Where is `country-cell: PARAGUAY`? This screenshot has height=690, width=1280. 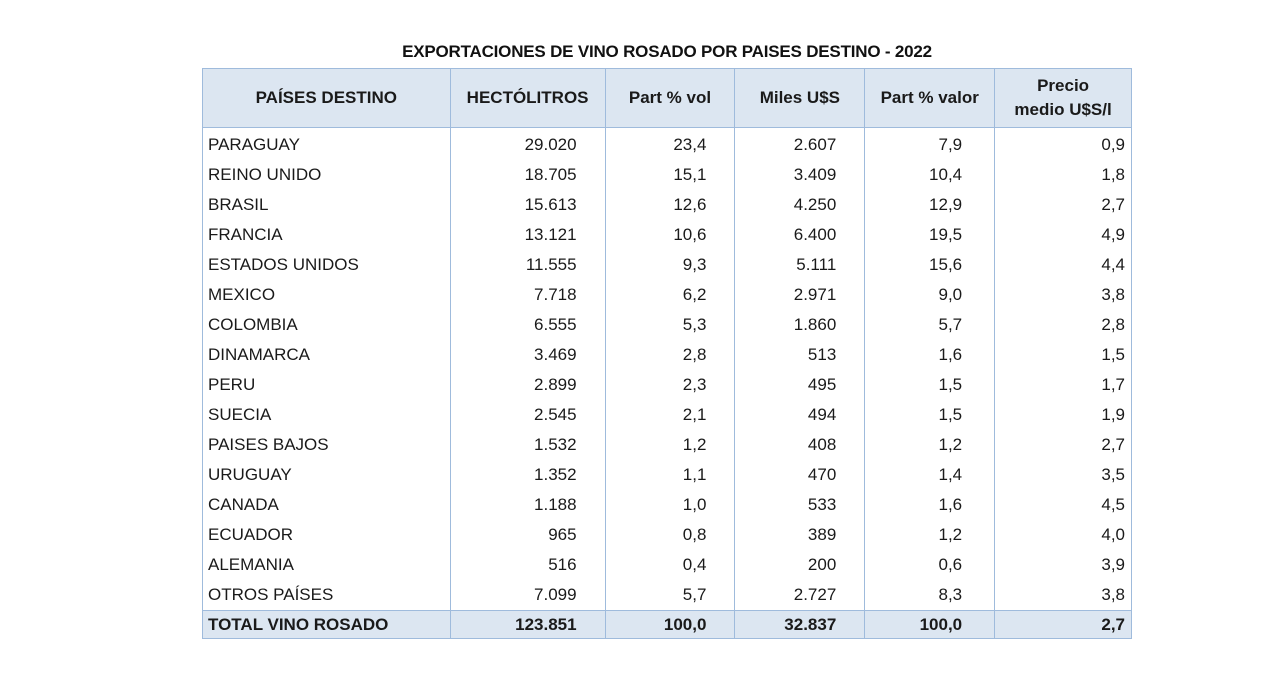
country-cell: PARAGUAY is located at coordinates (326, 143).